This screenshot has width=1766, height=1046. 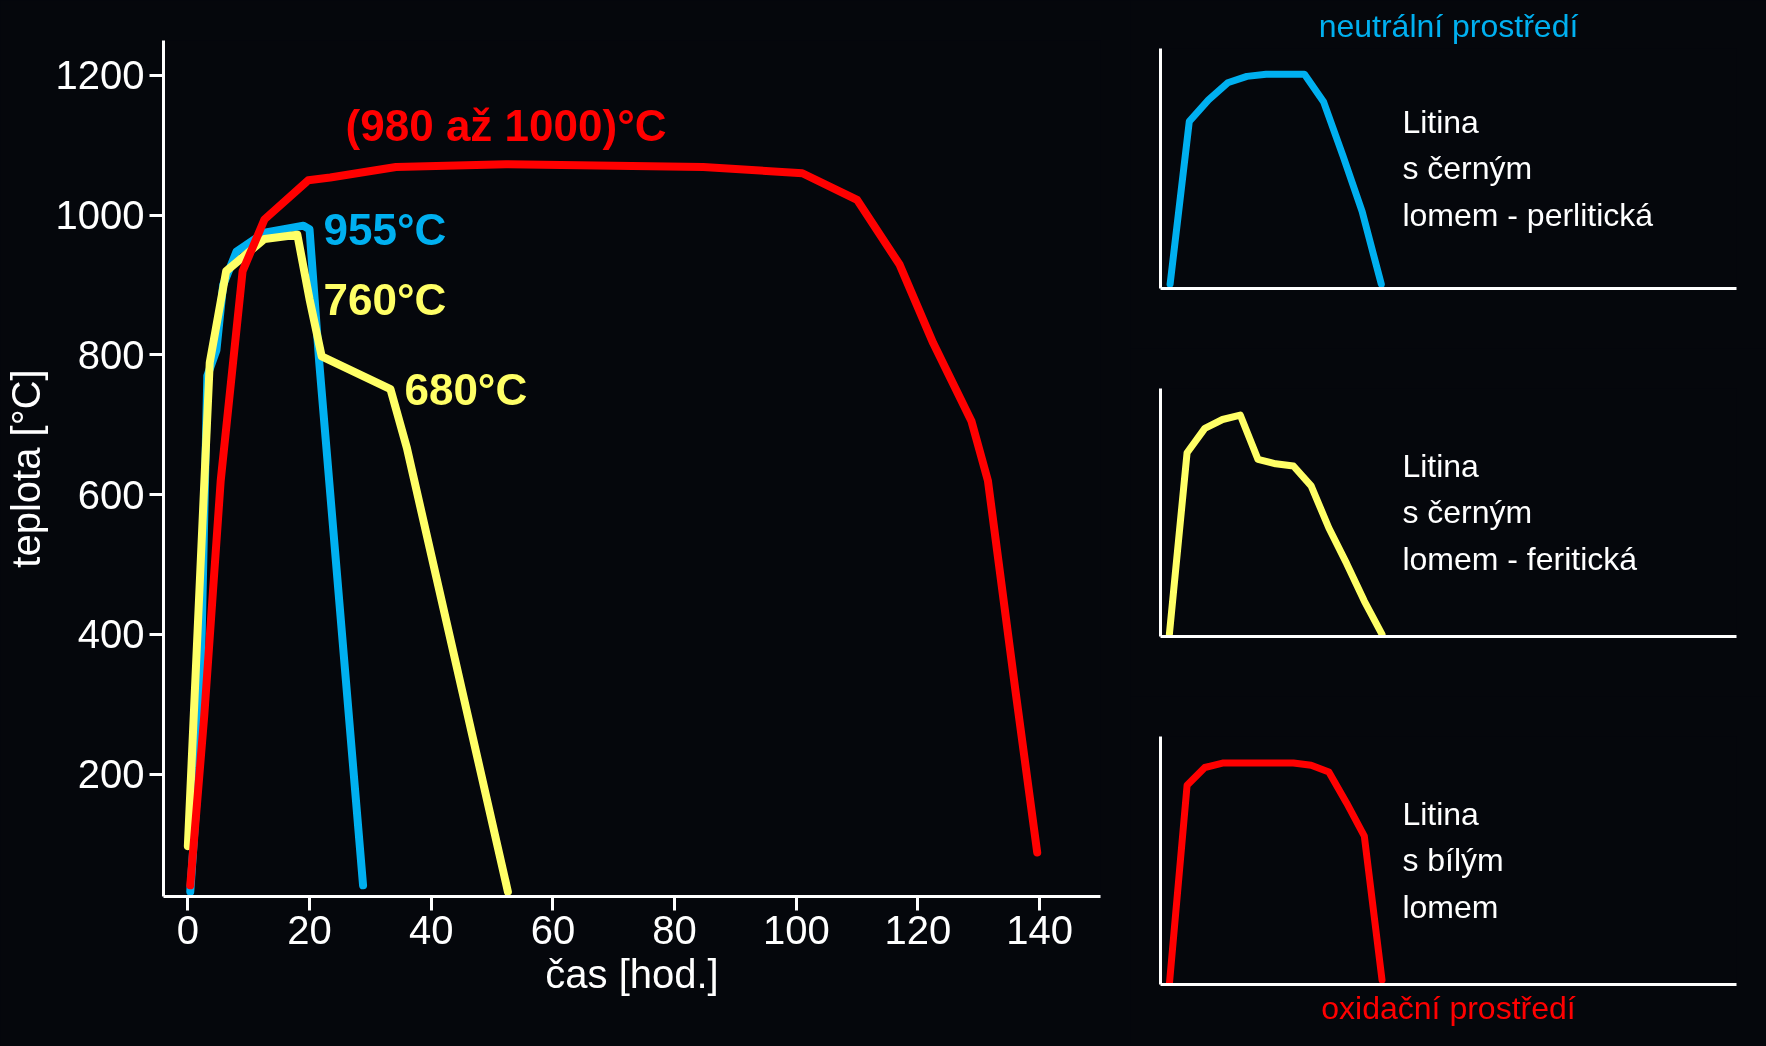 What do you see at coordinates (111, 774) in the screenshot?
I see `y-tick-label: 200` at bounding box center [111, 774].